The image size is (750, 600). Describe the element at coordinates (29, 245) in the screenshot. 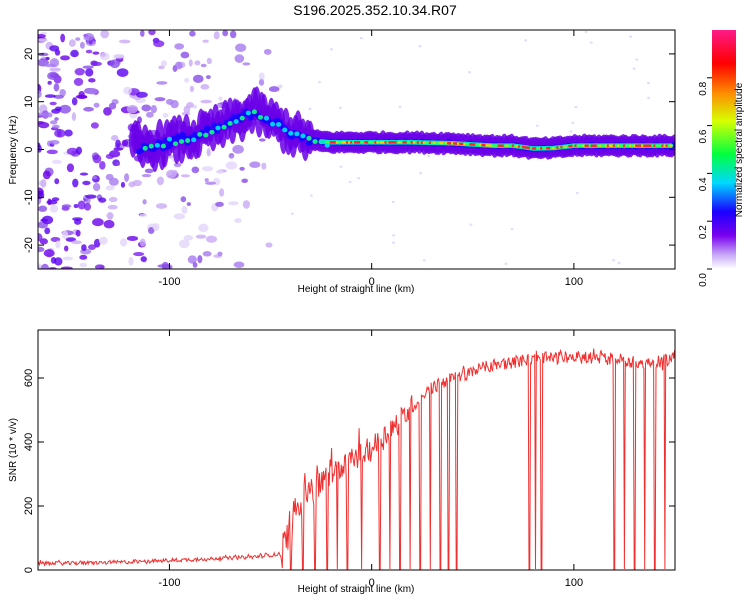

I see `spectrogram-y-tick-label: -20` at that location.